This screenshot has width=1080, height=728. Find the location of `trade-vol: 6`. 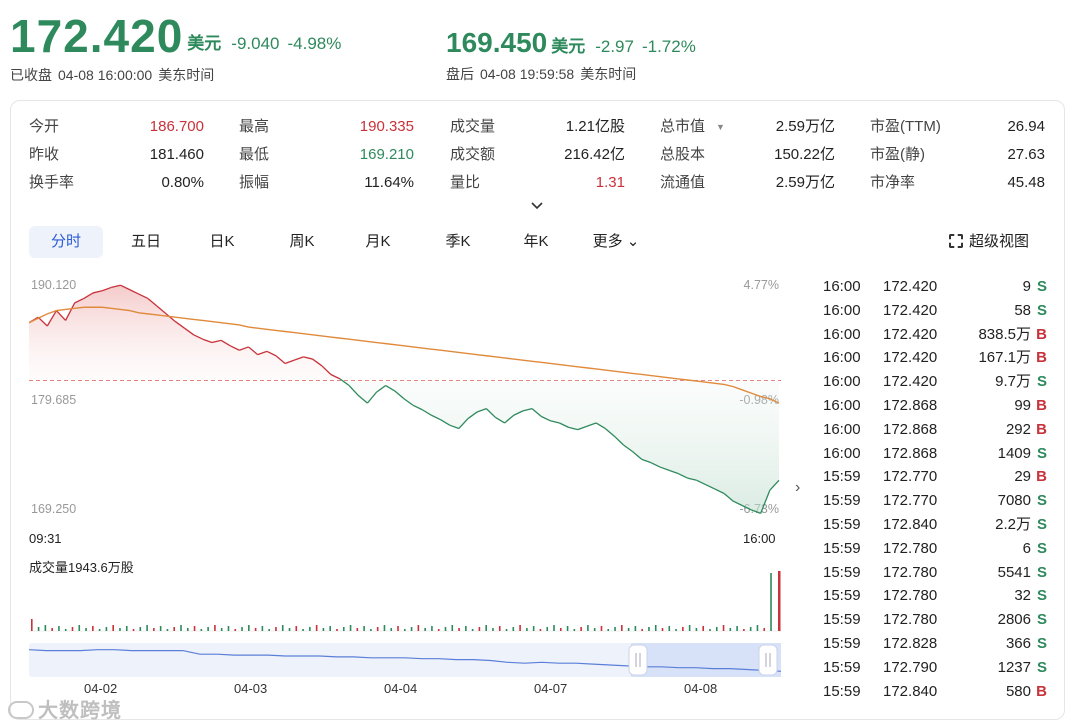

trade-vol: 6 is located at coordinates (1026, 548).